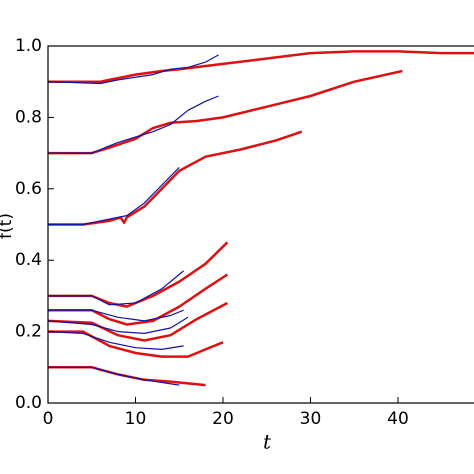  What do you see at coordinates (28, 46) in the screenshot?
I see `y-tick-label: 1.0` at bounding box center [28, 46].